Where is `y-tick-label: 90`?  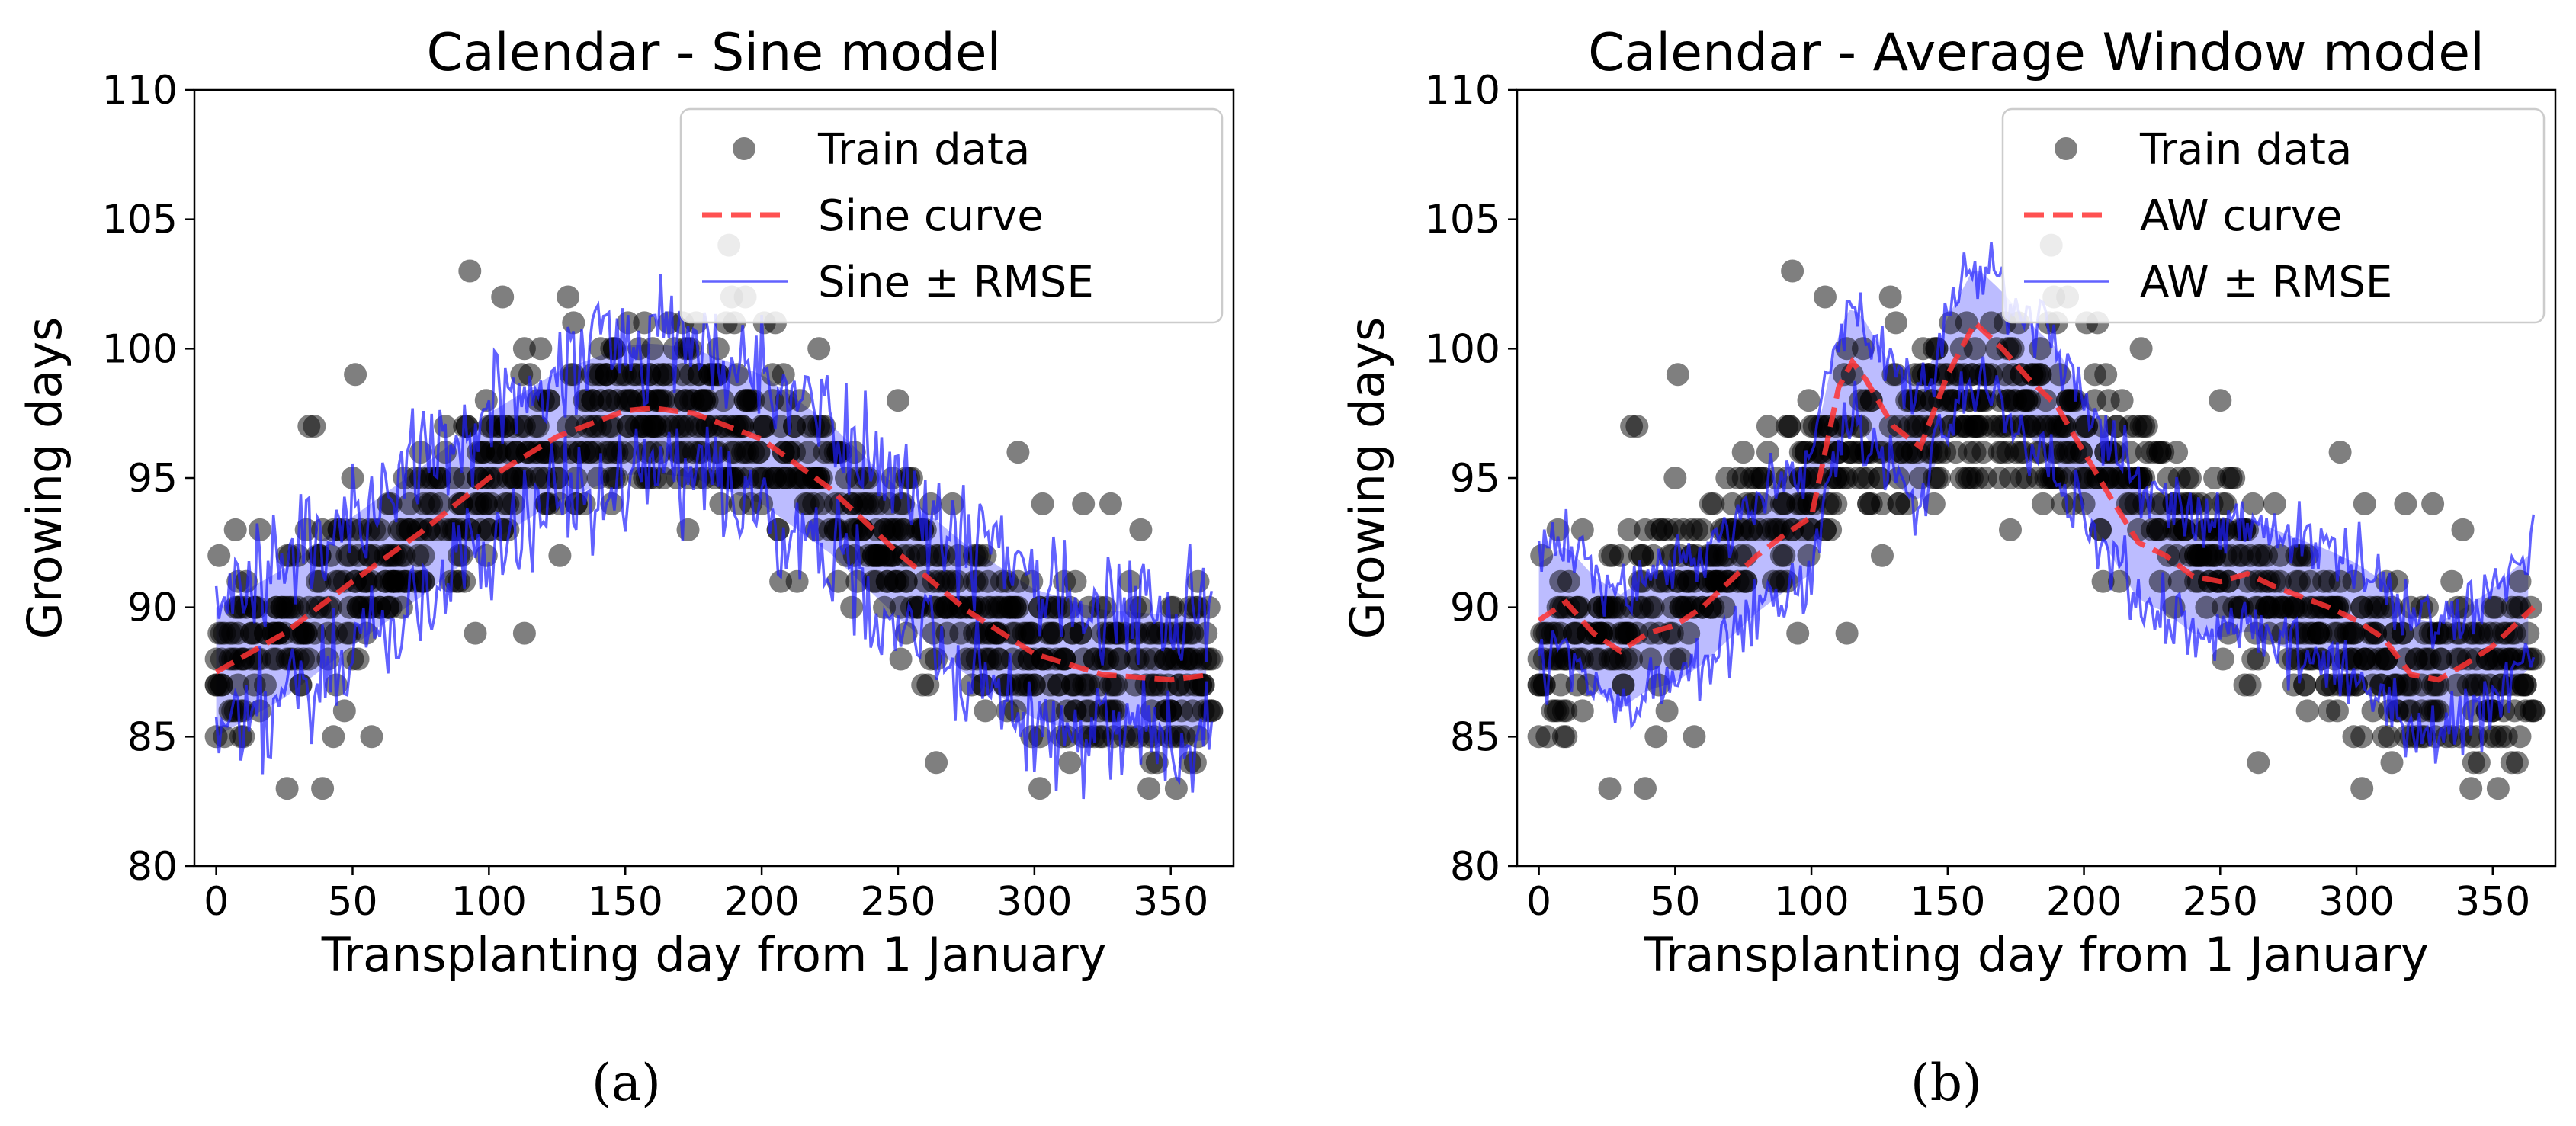 y-tick-label: 90 is located at coordinates (152, 608).